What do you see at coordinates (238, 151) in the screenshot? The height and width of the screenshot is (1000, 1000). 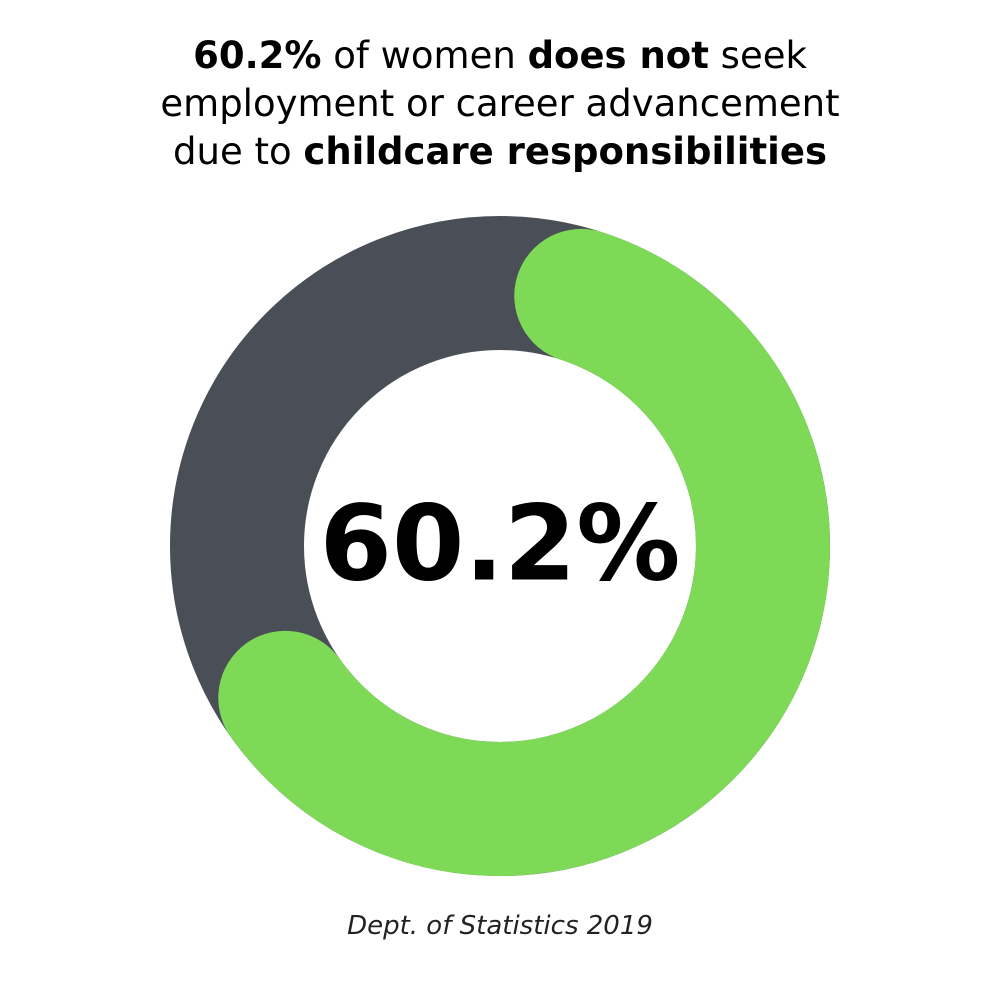 I see `title-text-c: due to` at bounding box center [238, 151].